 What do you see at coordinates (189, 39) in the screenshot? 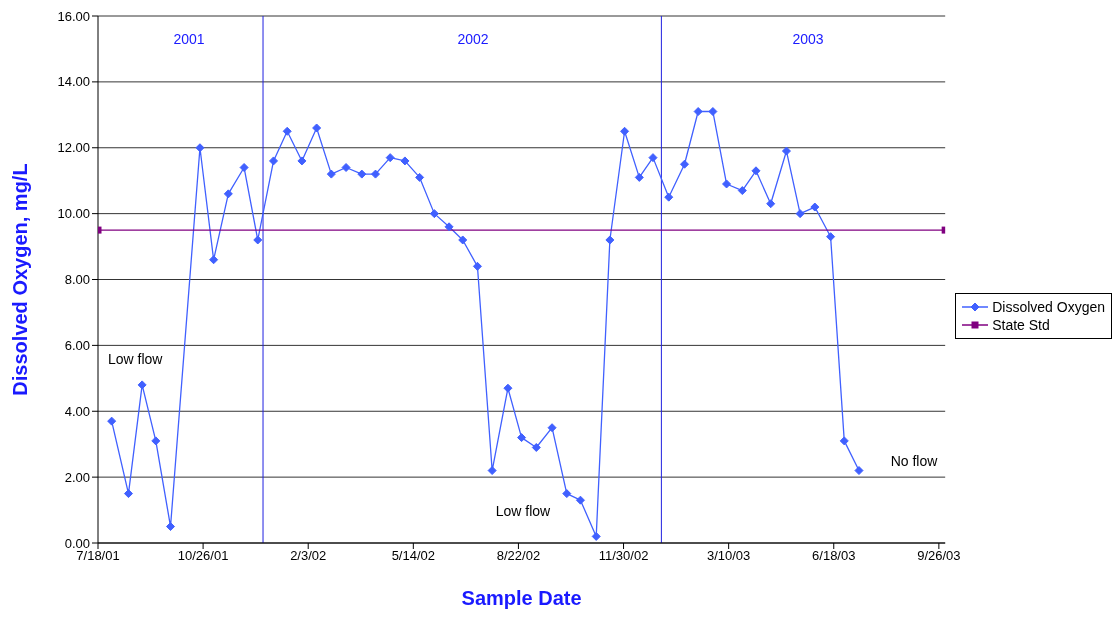
I see `annotation: 2001` at bounding box center [189, 39].